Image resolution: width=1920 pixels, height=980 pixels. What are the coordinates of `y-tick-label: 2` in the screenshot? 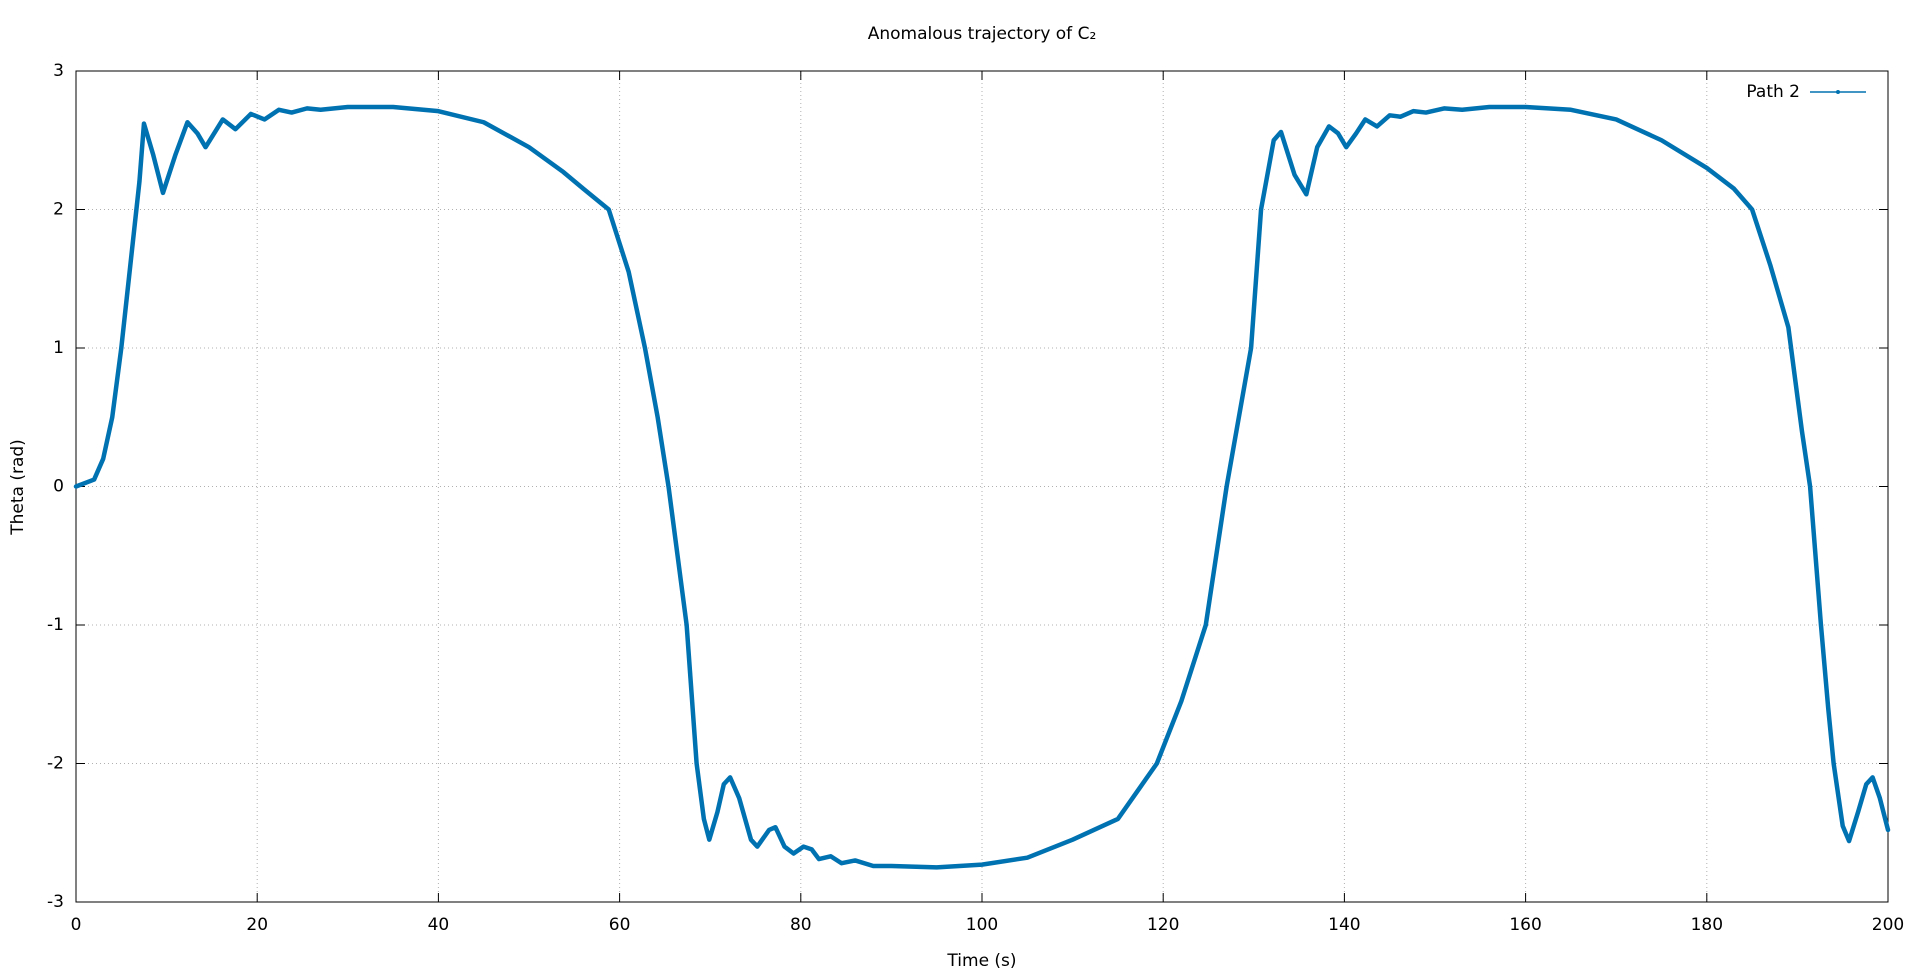 It's located at (58, 210).